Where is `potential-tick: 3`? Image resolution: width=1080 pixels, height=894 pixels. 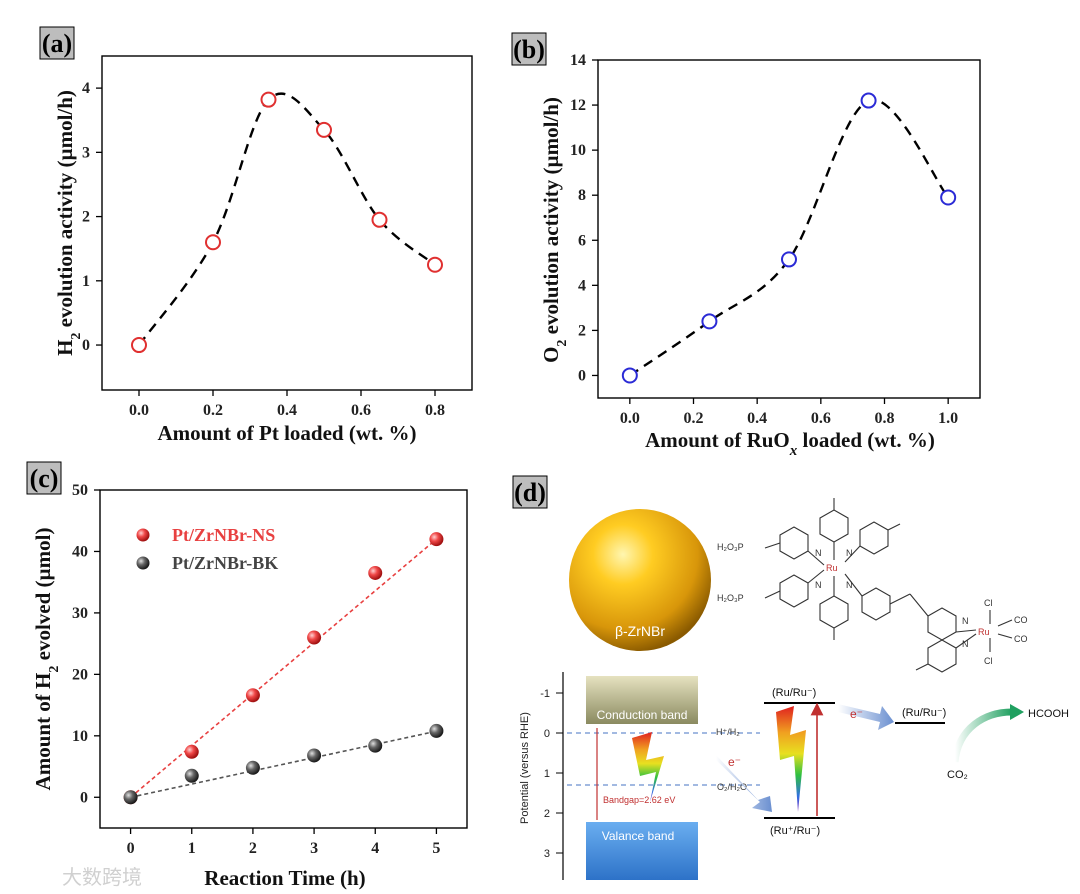
potential-tick: 3 is located at coordinates (547, 854).